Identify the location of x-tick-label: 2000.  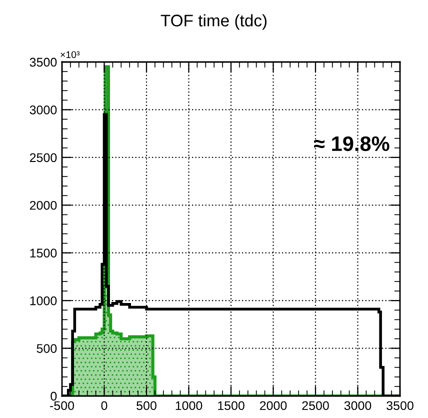
(273, 405).